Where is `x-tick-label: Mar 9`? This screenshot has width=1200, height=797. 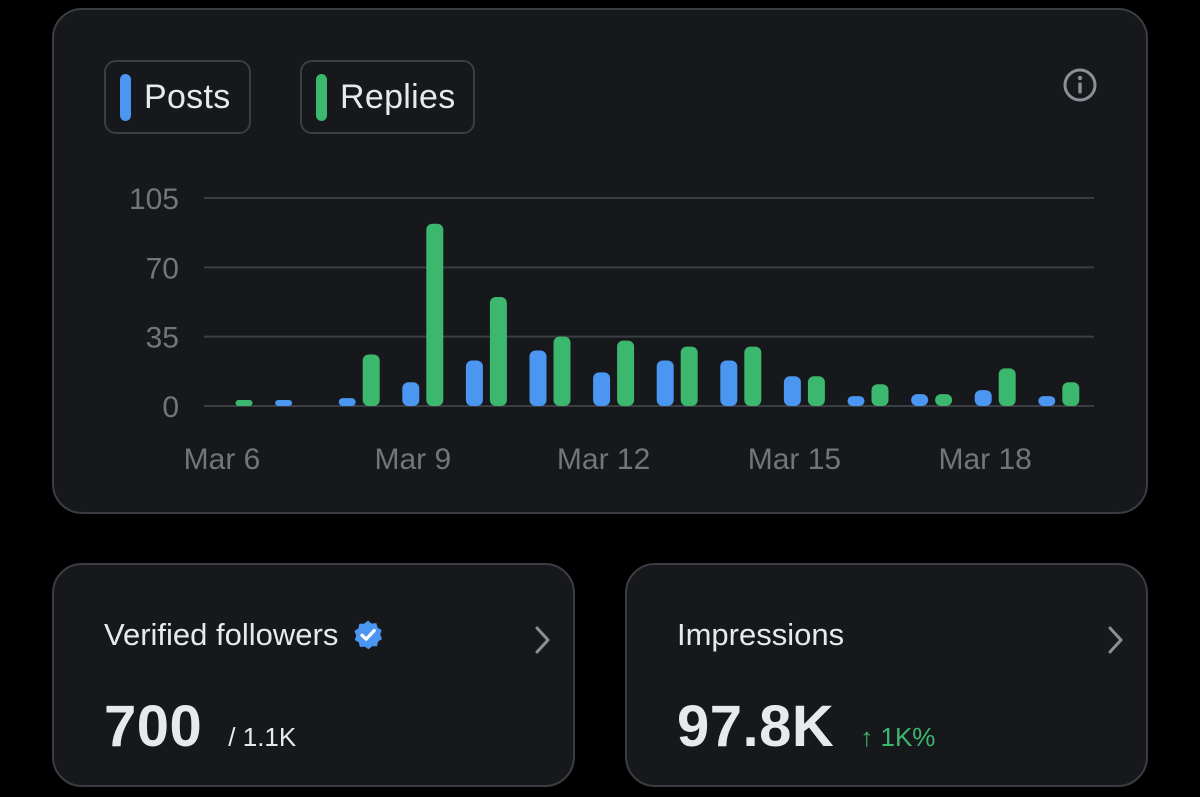
x-tick-label: Mar 9 is located at coordinates (412, 459).